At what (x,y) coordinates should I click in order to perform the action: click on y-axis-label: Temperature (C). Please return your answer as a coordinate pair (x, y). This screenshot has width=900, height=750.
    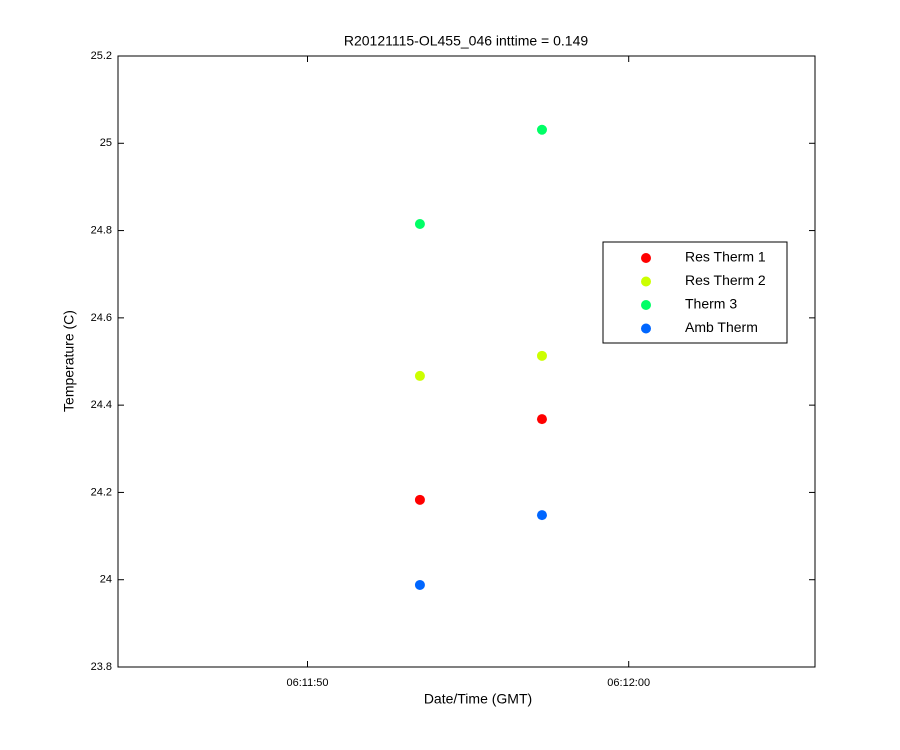
    Looking at the image, I should click on (69, 361).